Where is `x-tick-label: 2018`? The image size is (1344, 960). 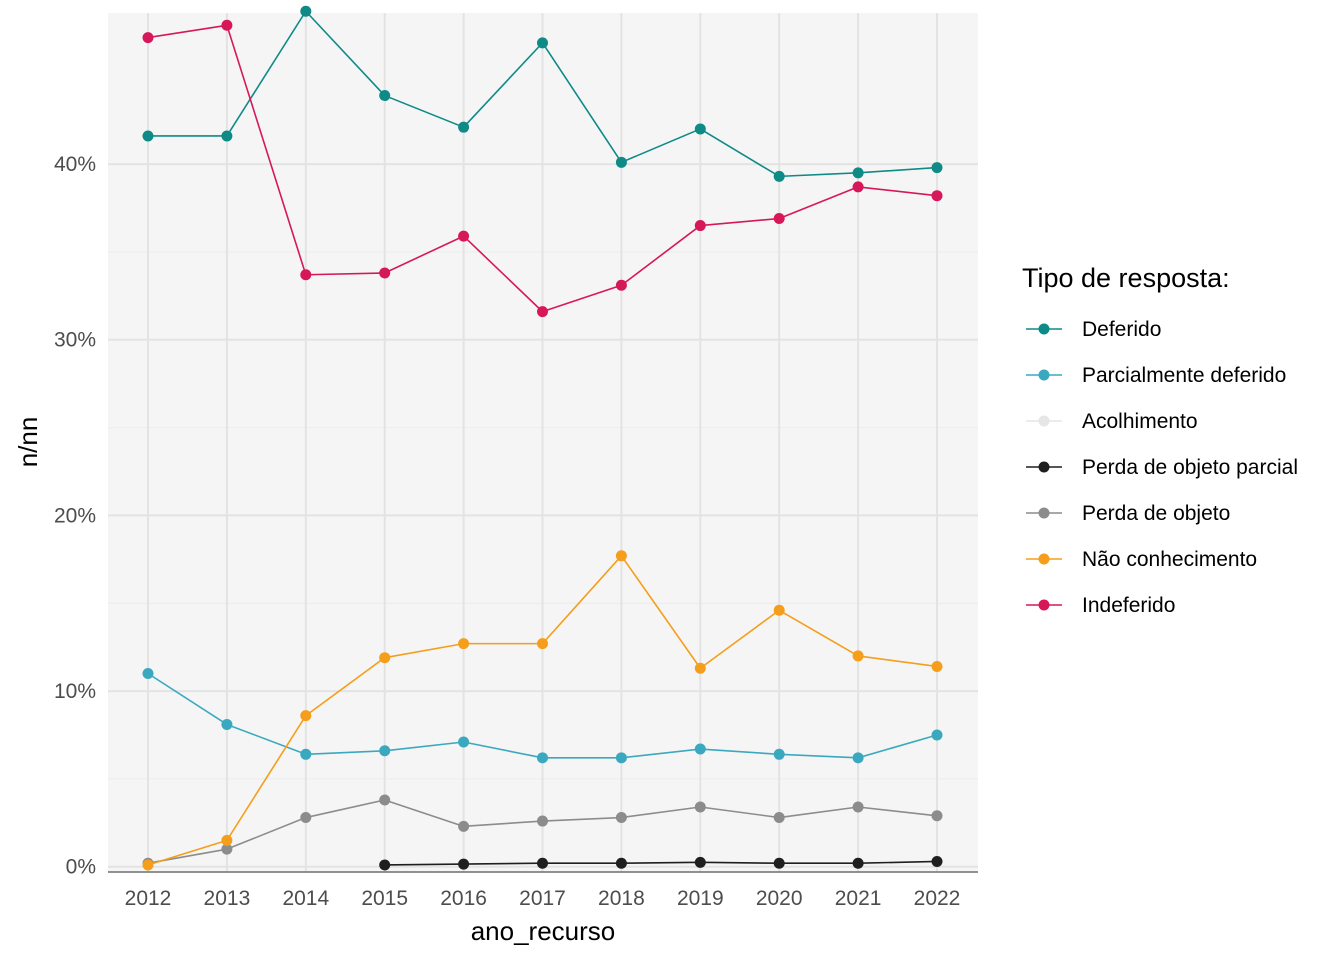
x-tick-label: 2018 is located at coordinates (621, 898).